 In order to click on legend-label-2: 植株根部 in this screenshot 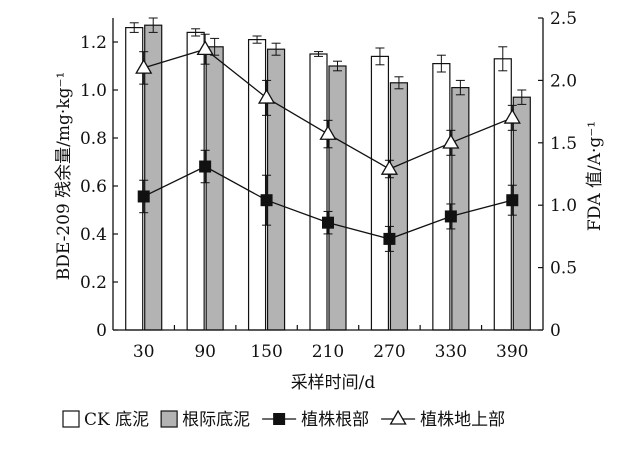, I will do `click(335, 420)`.